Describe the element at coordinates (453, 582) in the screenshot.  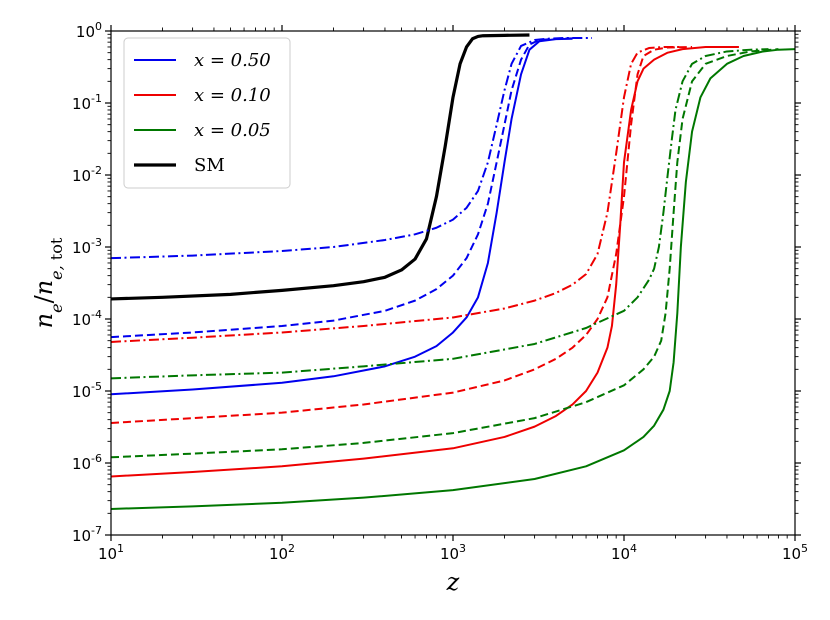
I see `x-axis-label: z` at that location.